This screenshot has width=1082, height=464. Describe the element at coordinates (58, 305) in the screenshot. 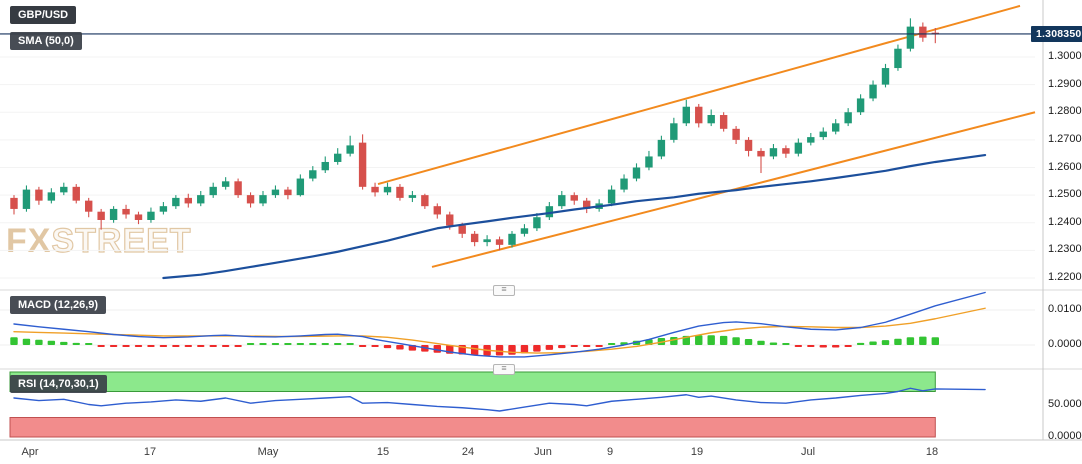

I see `macd-indicator-label: MACD (12,26,9)` at that location.